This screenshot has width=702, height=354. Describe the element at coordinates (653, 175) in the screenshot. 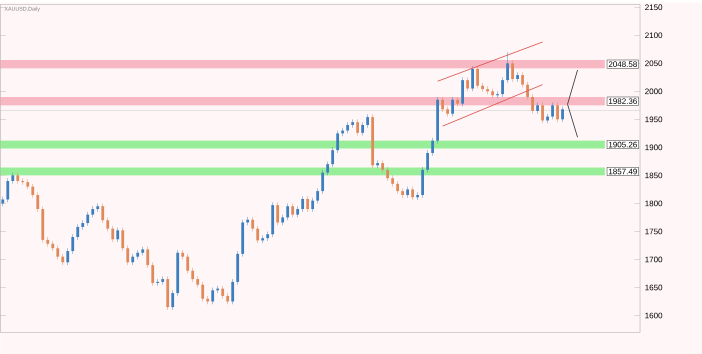

I see `y-tick-label: 1850` at that location.